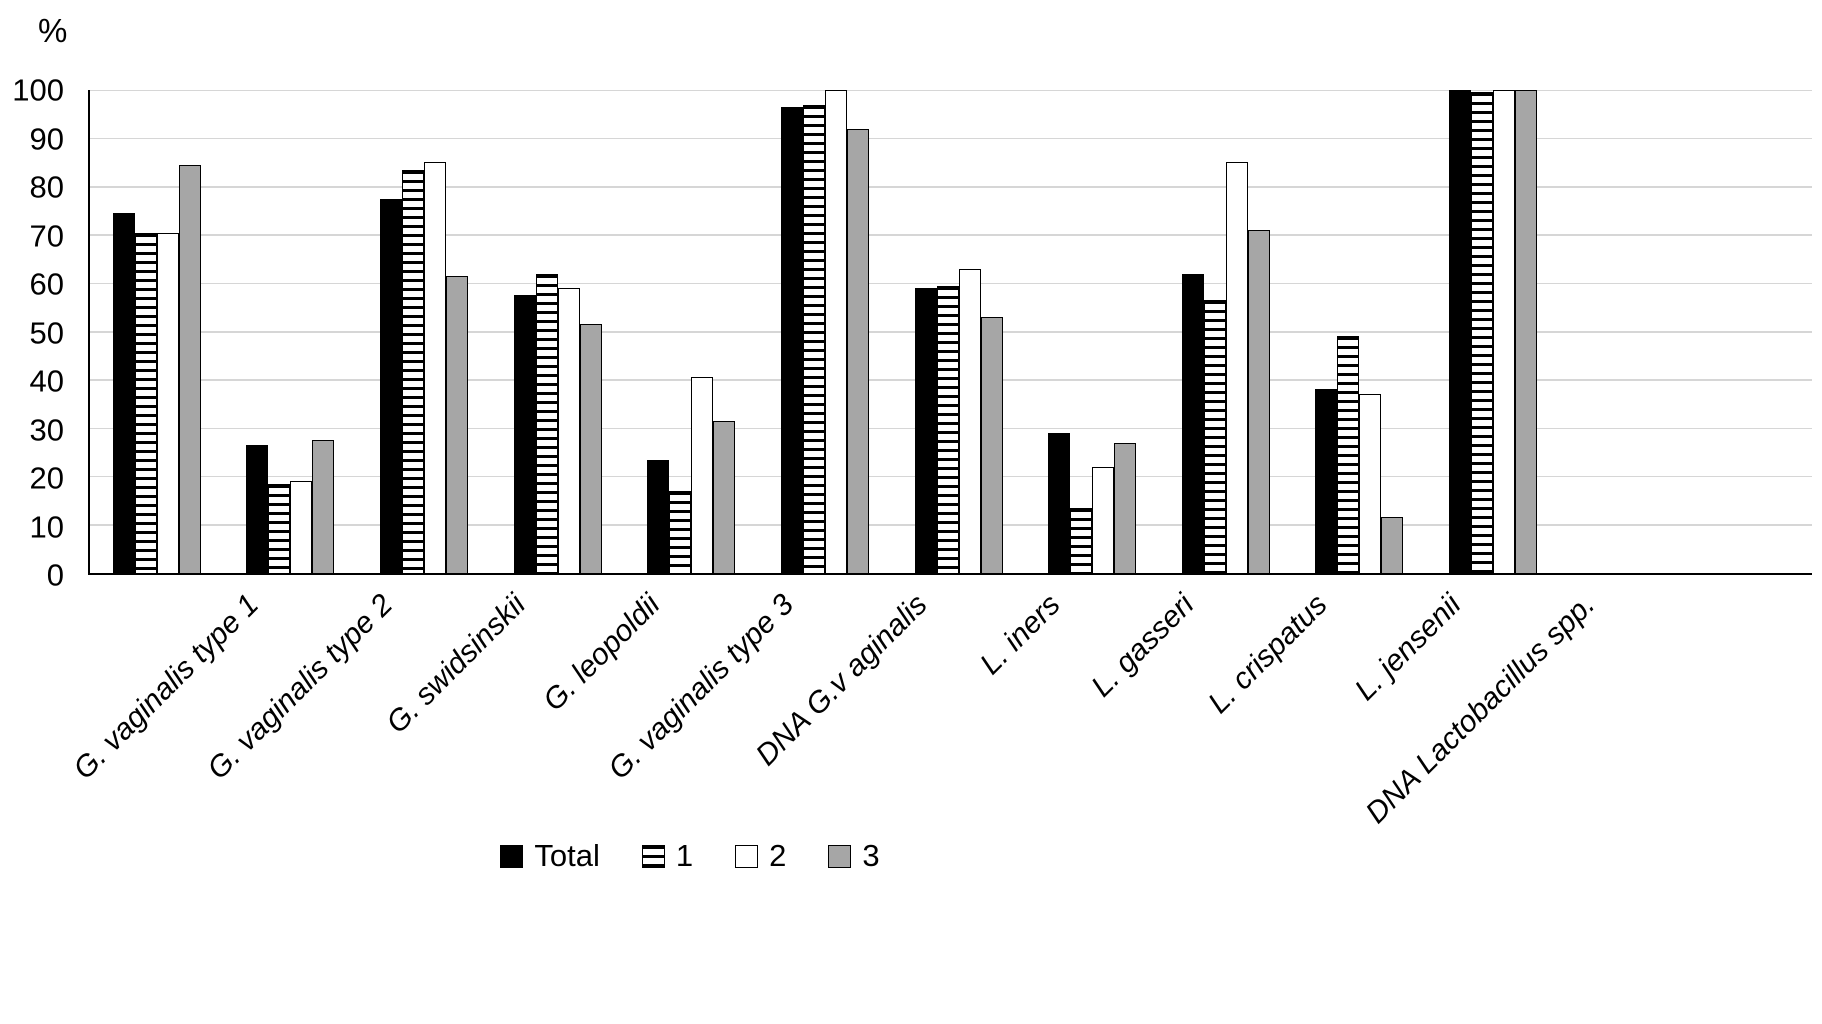 The width and height of the screenshot is (1822, 1024). What do you see at coordinates (684, 855) in the screenshot?
I see `legend-label: 1` at bounding box center [684, 855].